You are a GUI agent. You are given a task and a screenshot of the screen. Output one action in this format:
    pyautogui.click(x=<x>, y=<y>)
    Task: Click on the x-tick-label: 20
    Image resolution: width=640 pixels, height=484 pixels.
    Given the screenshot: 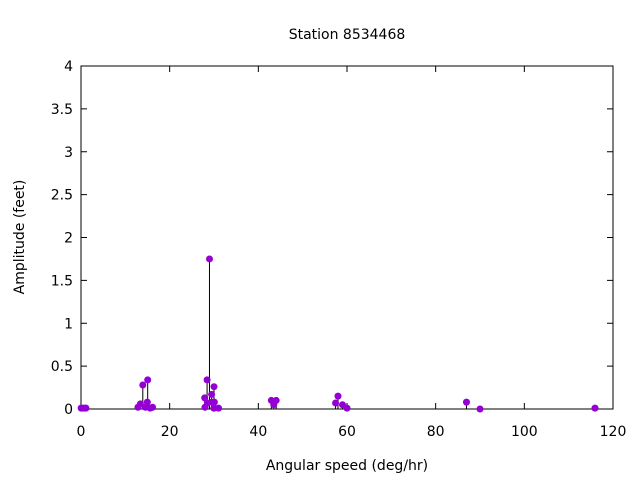 What is the action you would take?
    pyautogui.click(x=170, y=432)
    